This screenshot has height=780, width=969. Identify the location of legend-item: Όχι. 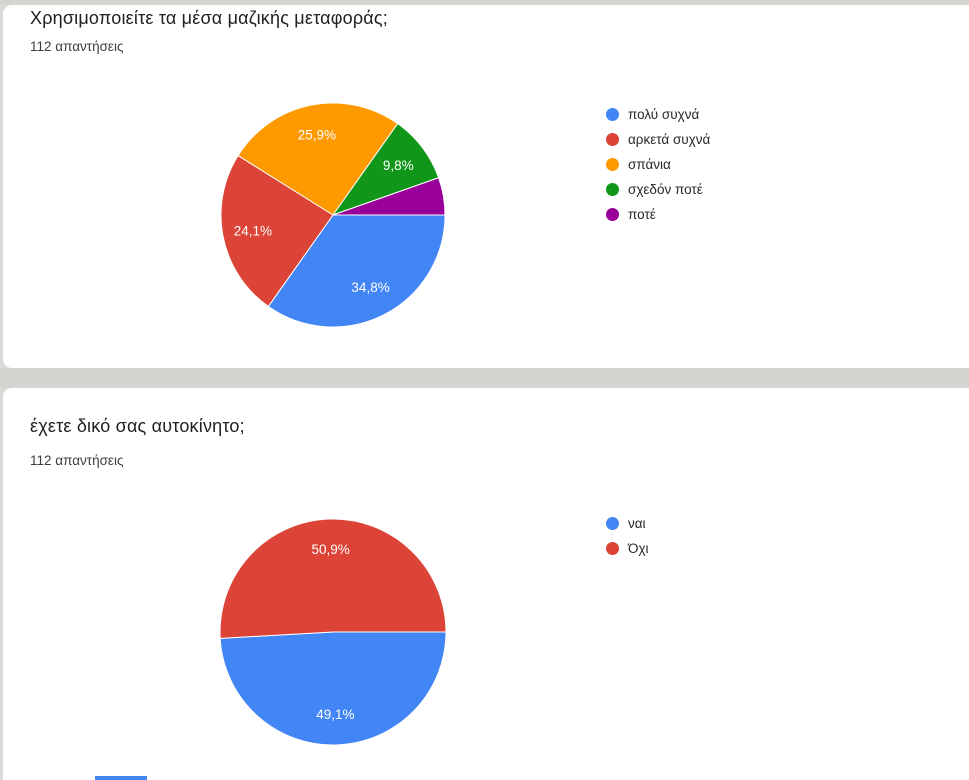
(627, 548).